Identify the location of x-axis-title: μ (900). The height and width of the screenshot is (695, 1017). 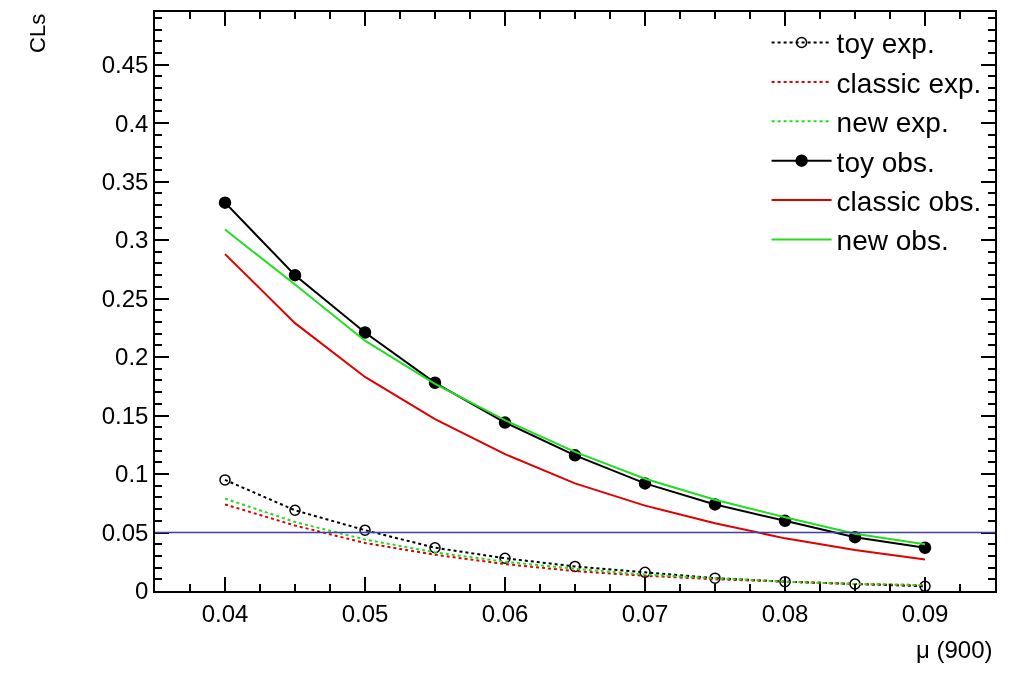
(954, 649).